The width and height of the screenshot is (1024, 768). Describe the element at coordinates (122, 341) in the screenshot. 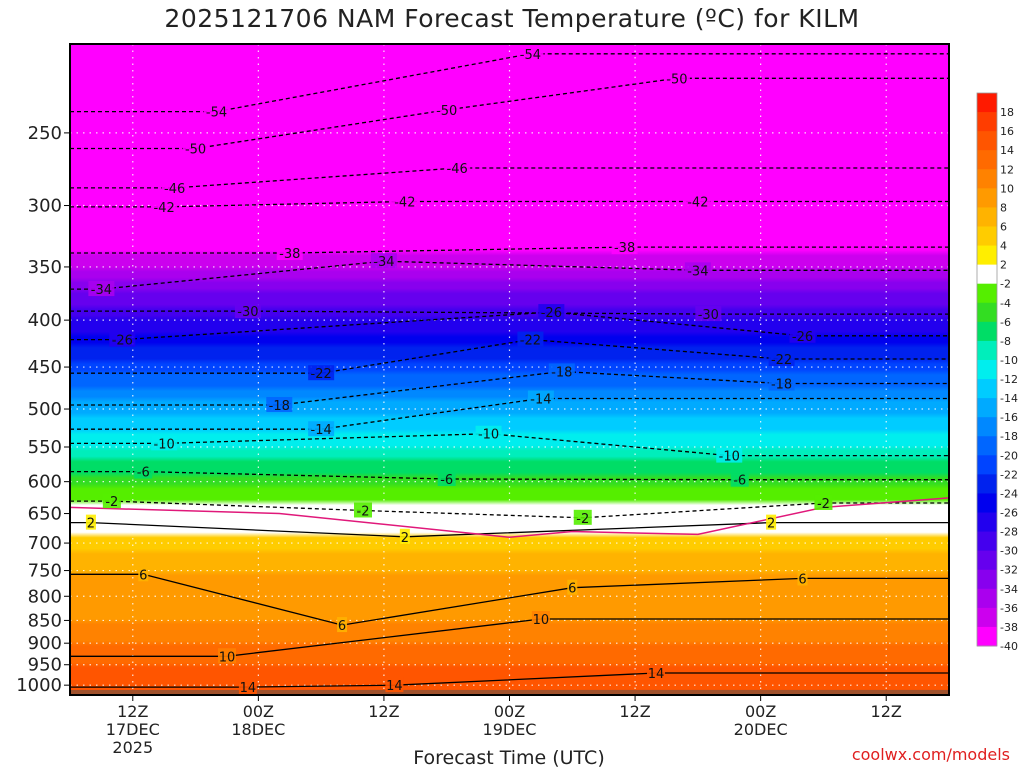

I see `isotherm-label: -26` at that location.